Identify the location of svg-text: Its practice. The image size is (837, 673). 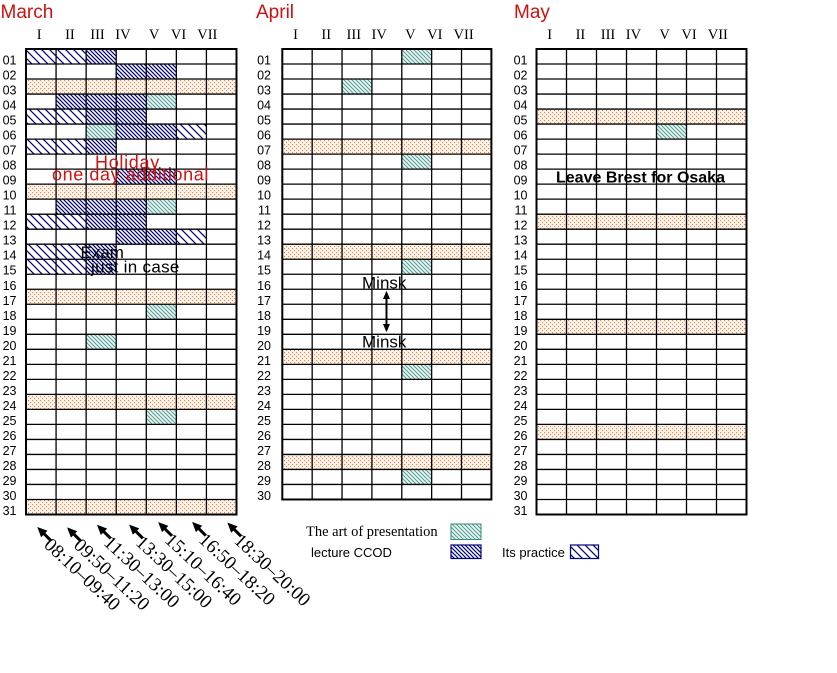
(533, 552).